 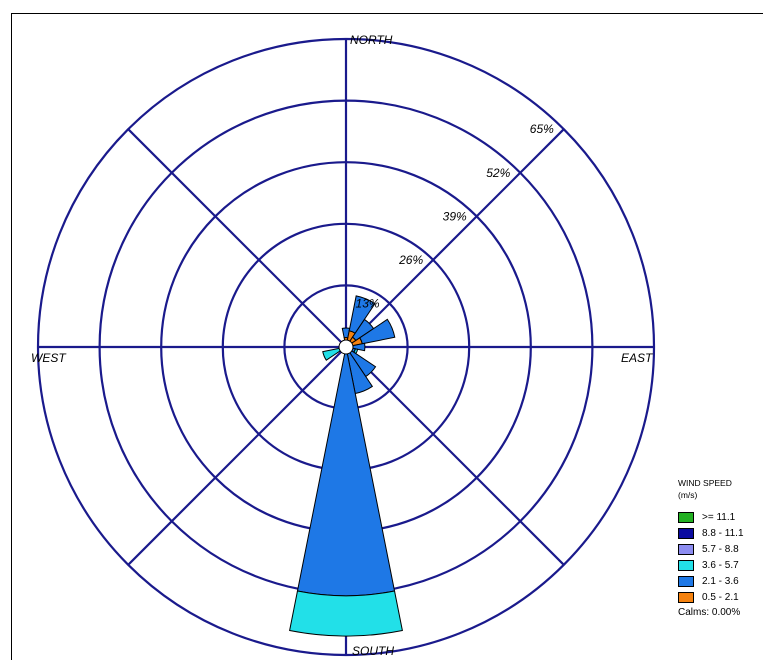 I want to click on legend-label: 5.7 - 8.8, so click(x=720, y=549).